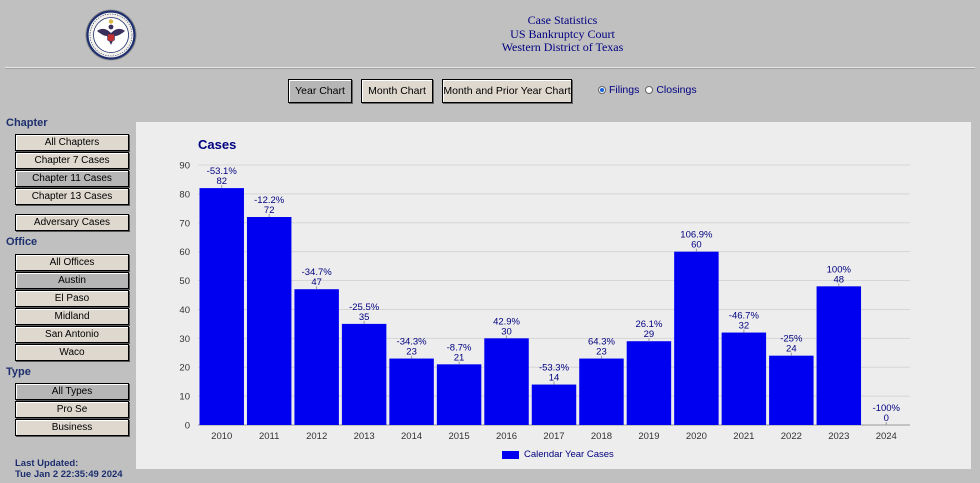 The height and width of the screenshot is (483, 980). What do you see at coordinates (459, 347) in the screenshot?
I see `percent-change-label: -8.7%` at bounding box center [459, 347].